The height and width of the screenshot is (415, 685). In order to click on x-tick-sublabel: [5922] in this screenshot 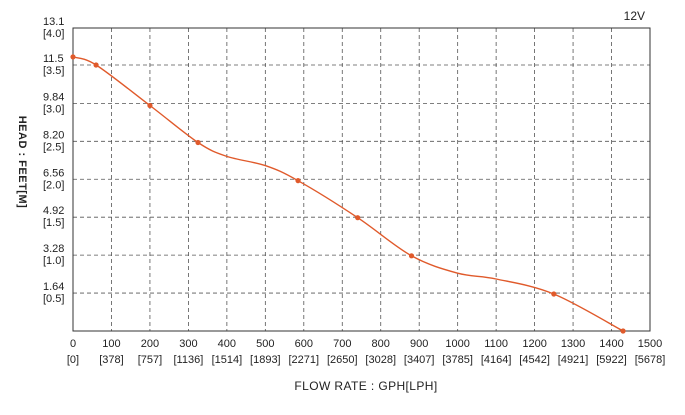, I will do `click(611, 360)`.